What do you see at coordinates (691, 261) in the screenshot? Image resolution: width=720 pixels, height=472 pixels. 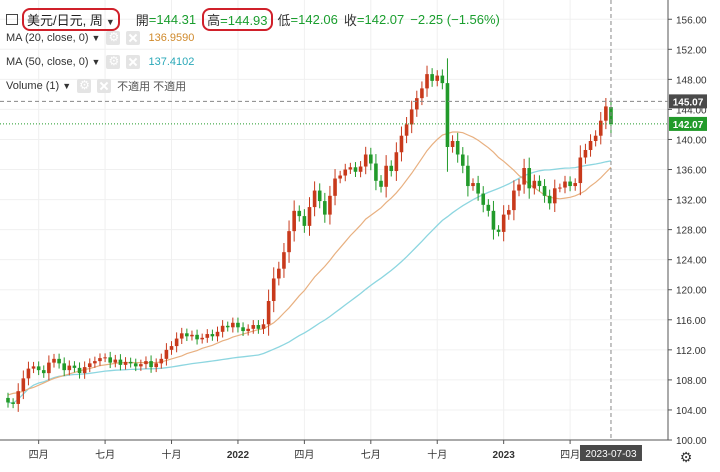 I see `price-tick-label: 124.00` at bounding box center [691, 261].